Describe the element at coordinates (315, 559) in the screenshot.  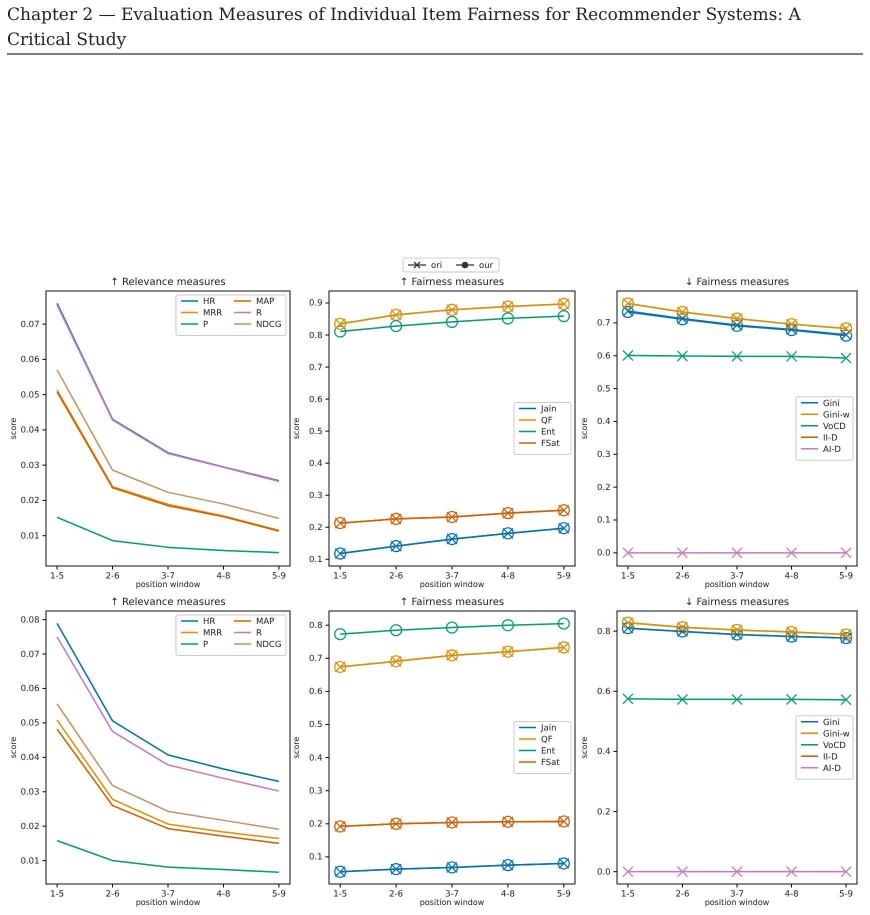
I see `y-tick-label: 0.1` at that location.